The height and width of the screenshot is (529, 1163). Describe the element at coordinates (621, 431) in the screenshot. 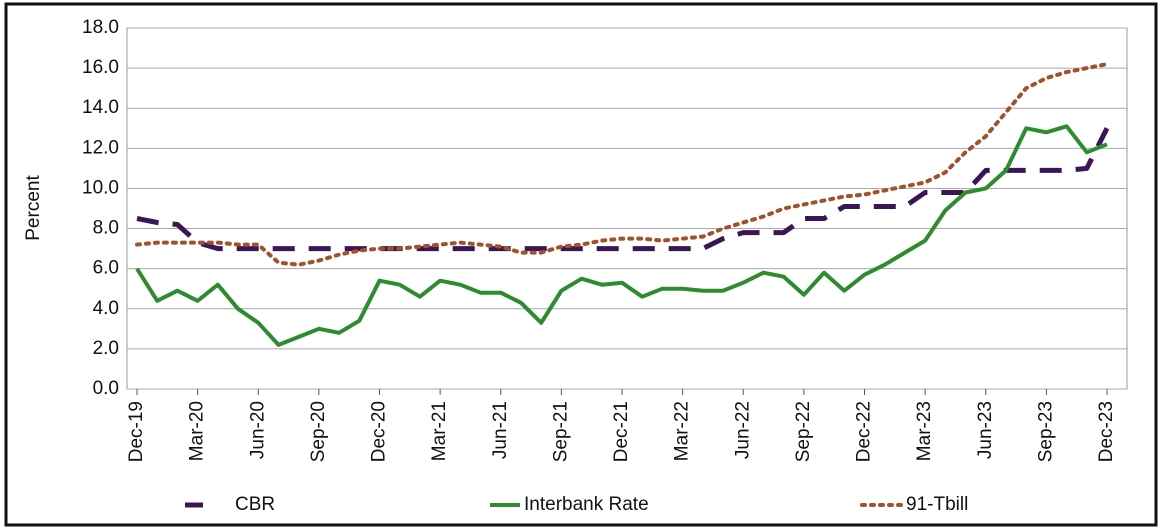

I see `x-tick-label: Dec-21` at that location.